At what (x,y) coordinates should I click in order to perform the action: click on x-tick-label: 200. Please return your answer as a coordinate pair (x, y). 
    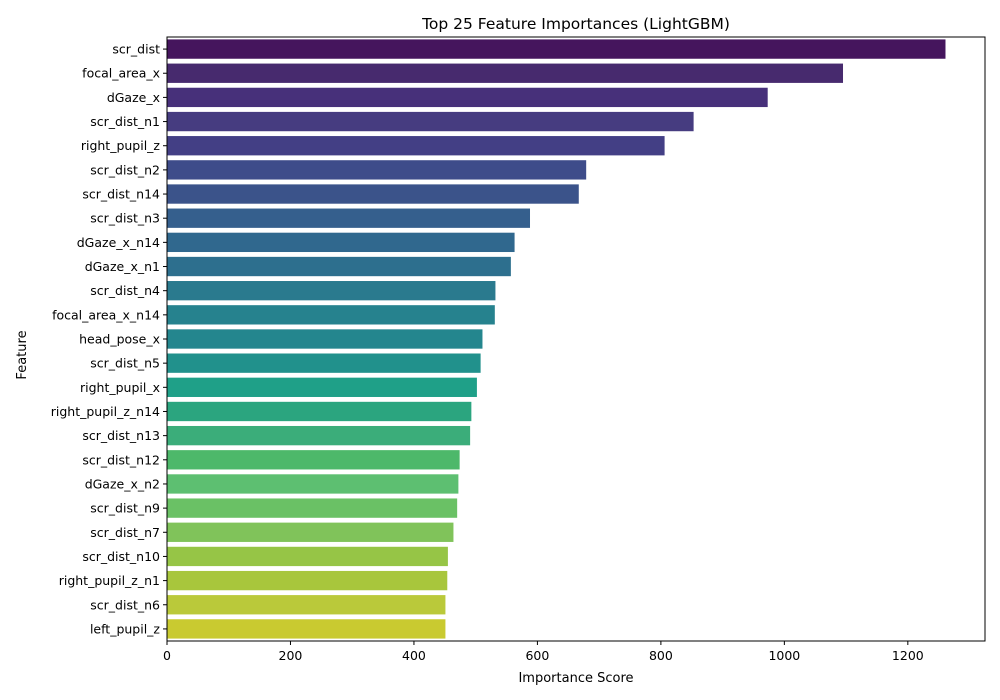
    Looking at the image, I should click on (291, 655).